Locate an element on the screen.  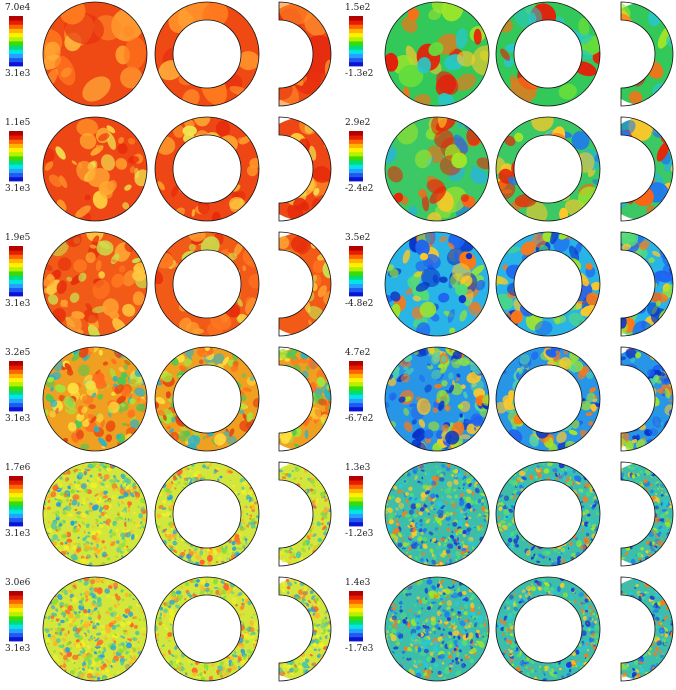
colorbar-max-label: 1.1e5 is located at coordinates (18, 123).